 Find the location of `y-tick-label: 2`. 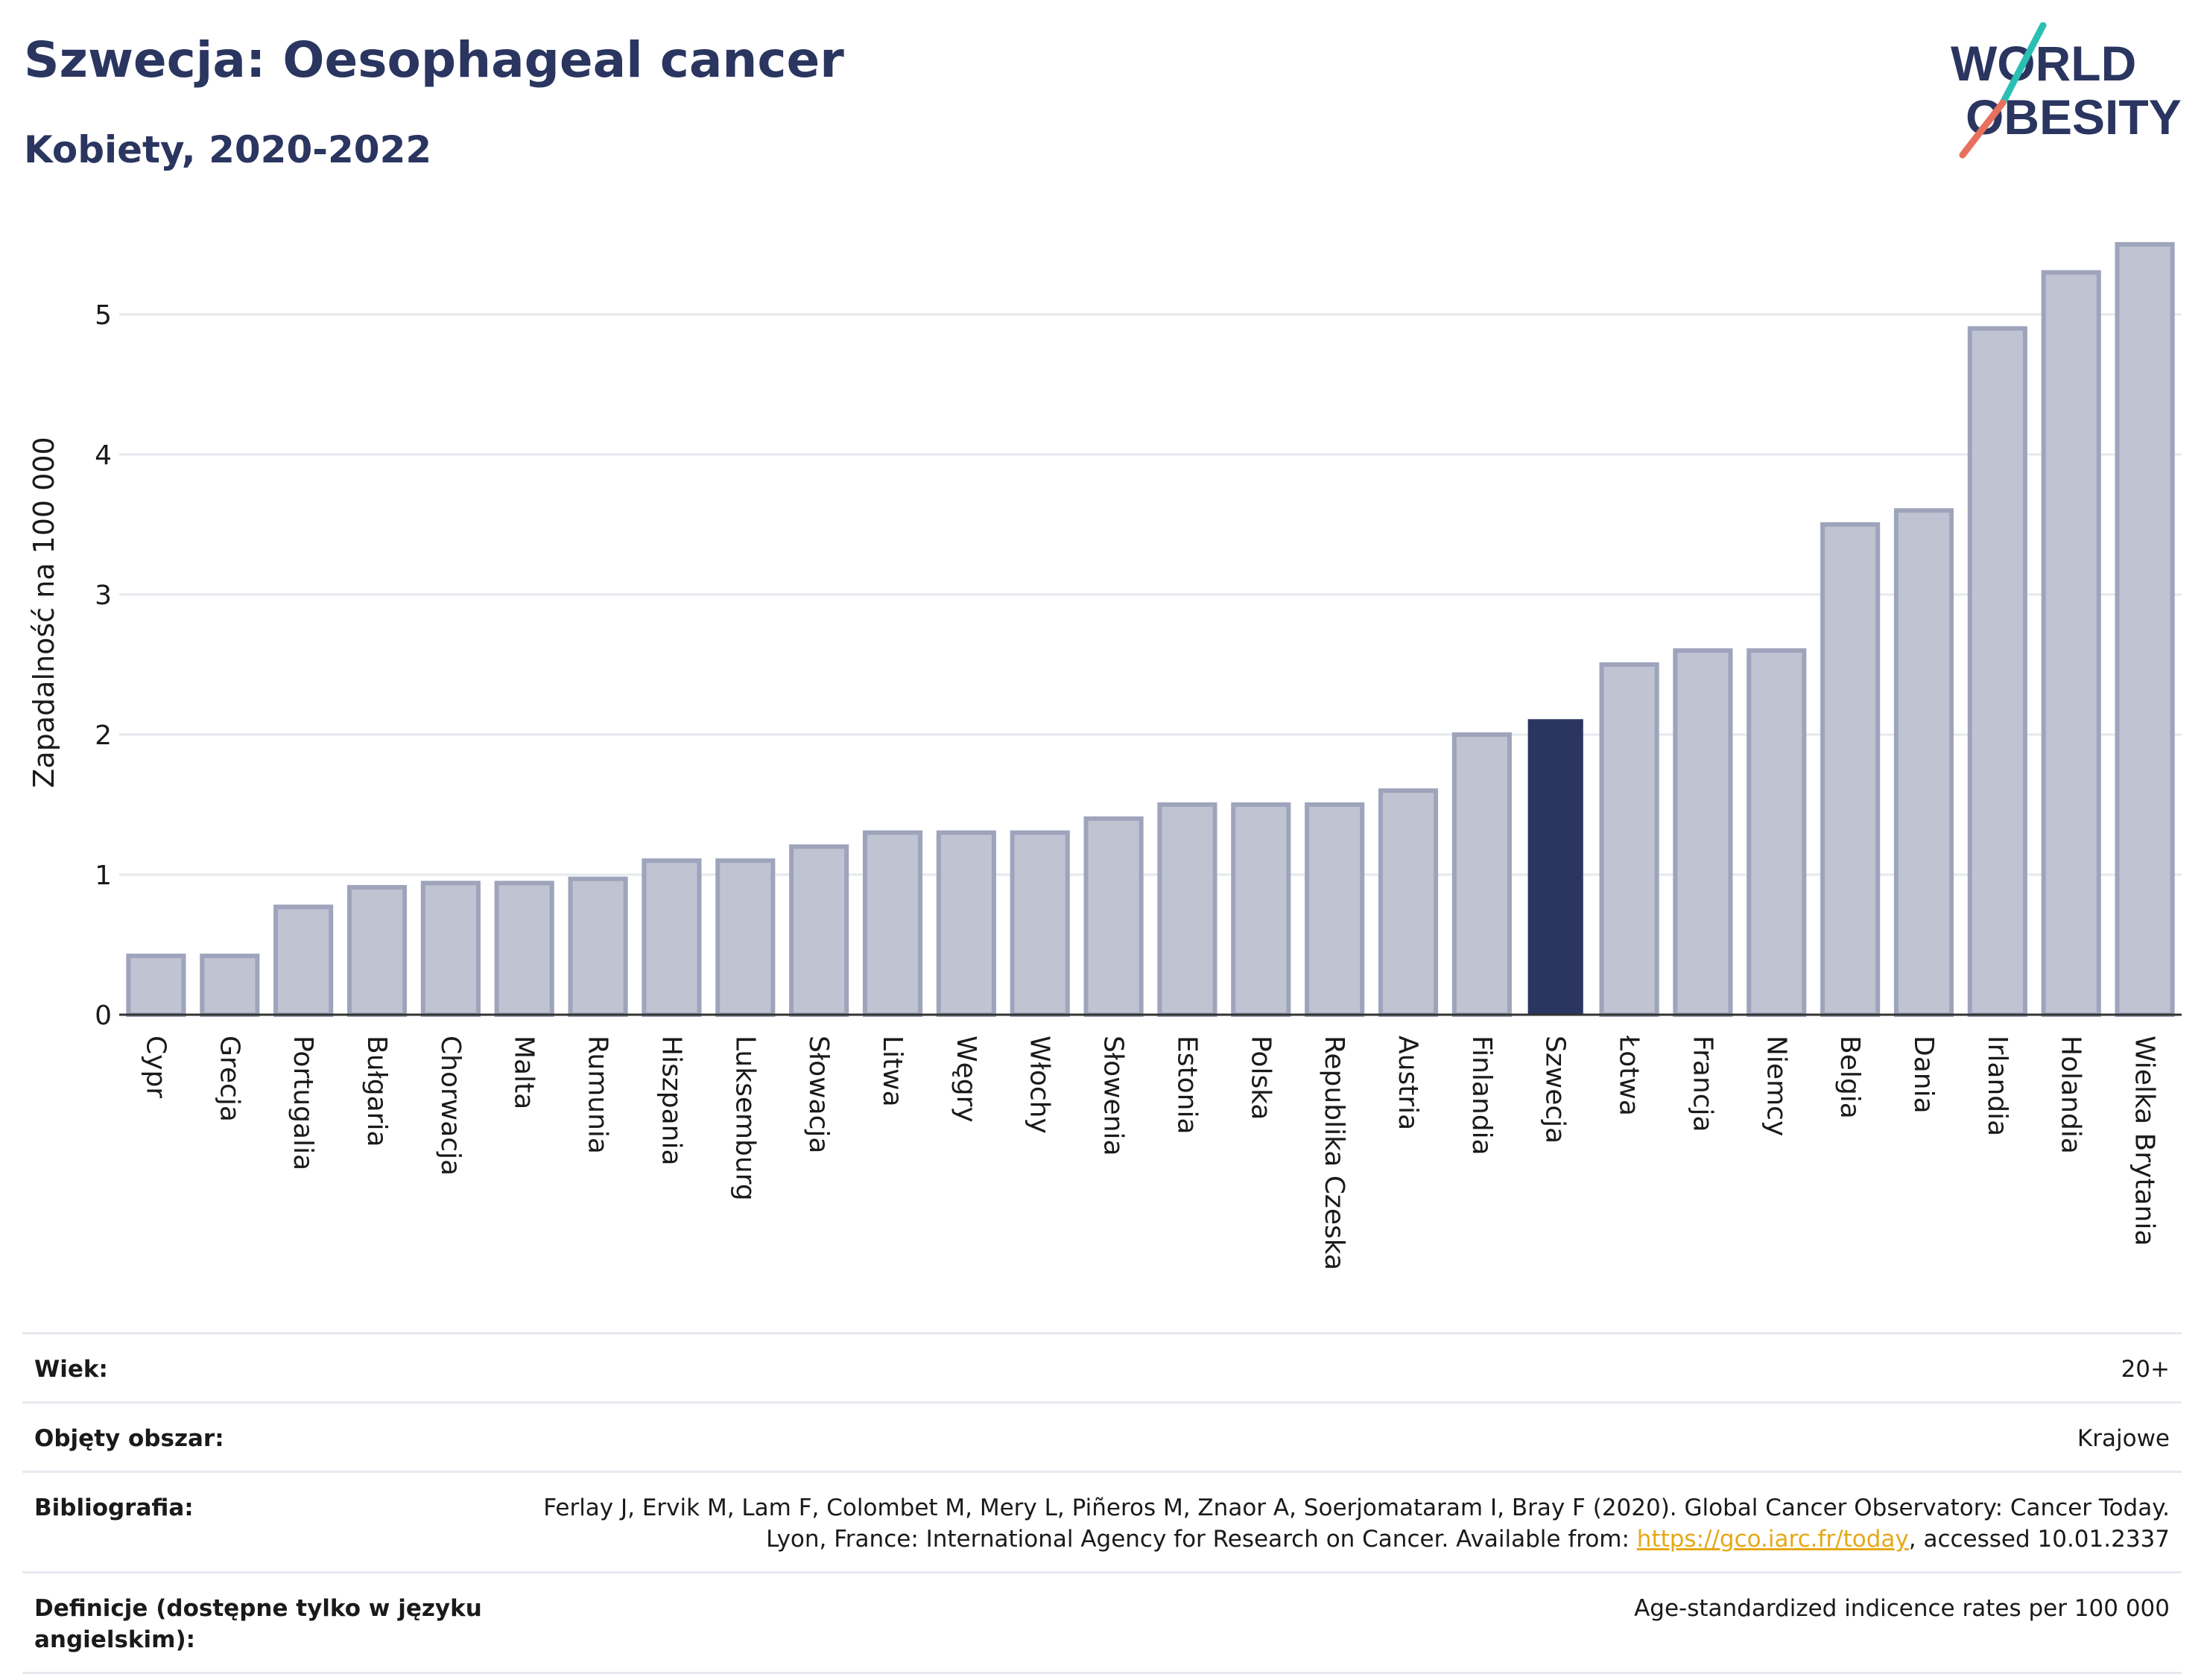

y-tick-label: 2 is located at coordinates (103, 735).